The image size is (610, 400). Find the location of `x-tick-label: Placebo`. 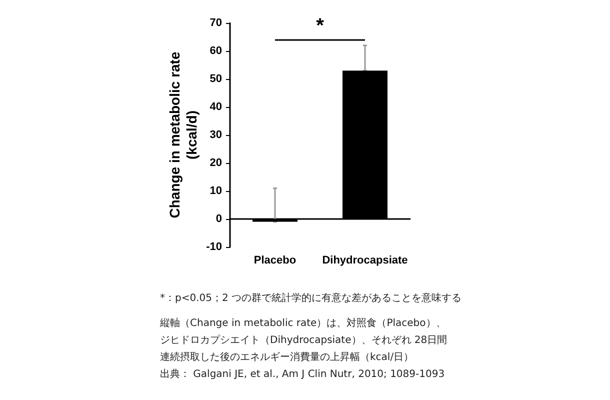

x-tick-label: Placebo is located at coordinates (275, 260).